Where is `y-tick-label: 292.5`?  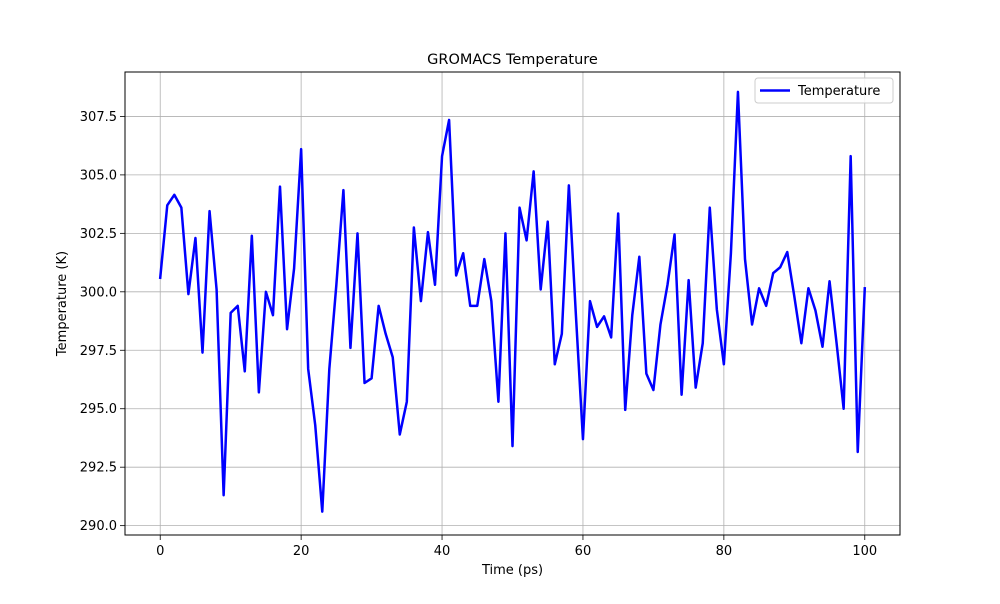 y-tick-label: 292.5 is located at coordinates (98, 468).